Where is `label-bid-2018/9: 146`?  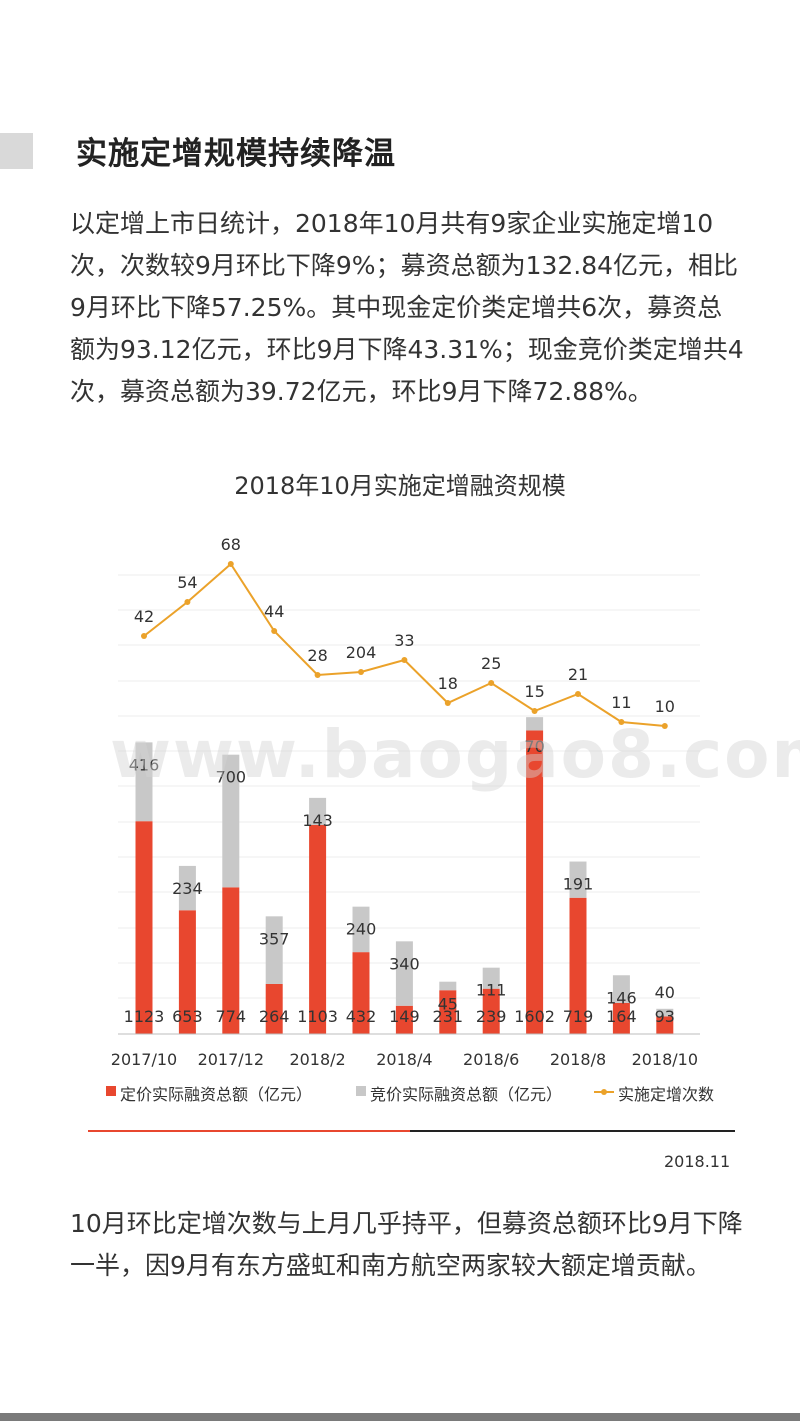 label-bid-2018/9: 146 is located at coordinates (621, 997).